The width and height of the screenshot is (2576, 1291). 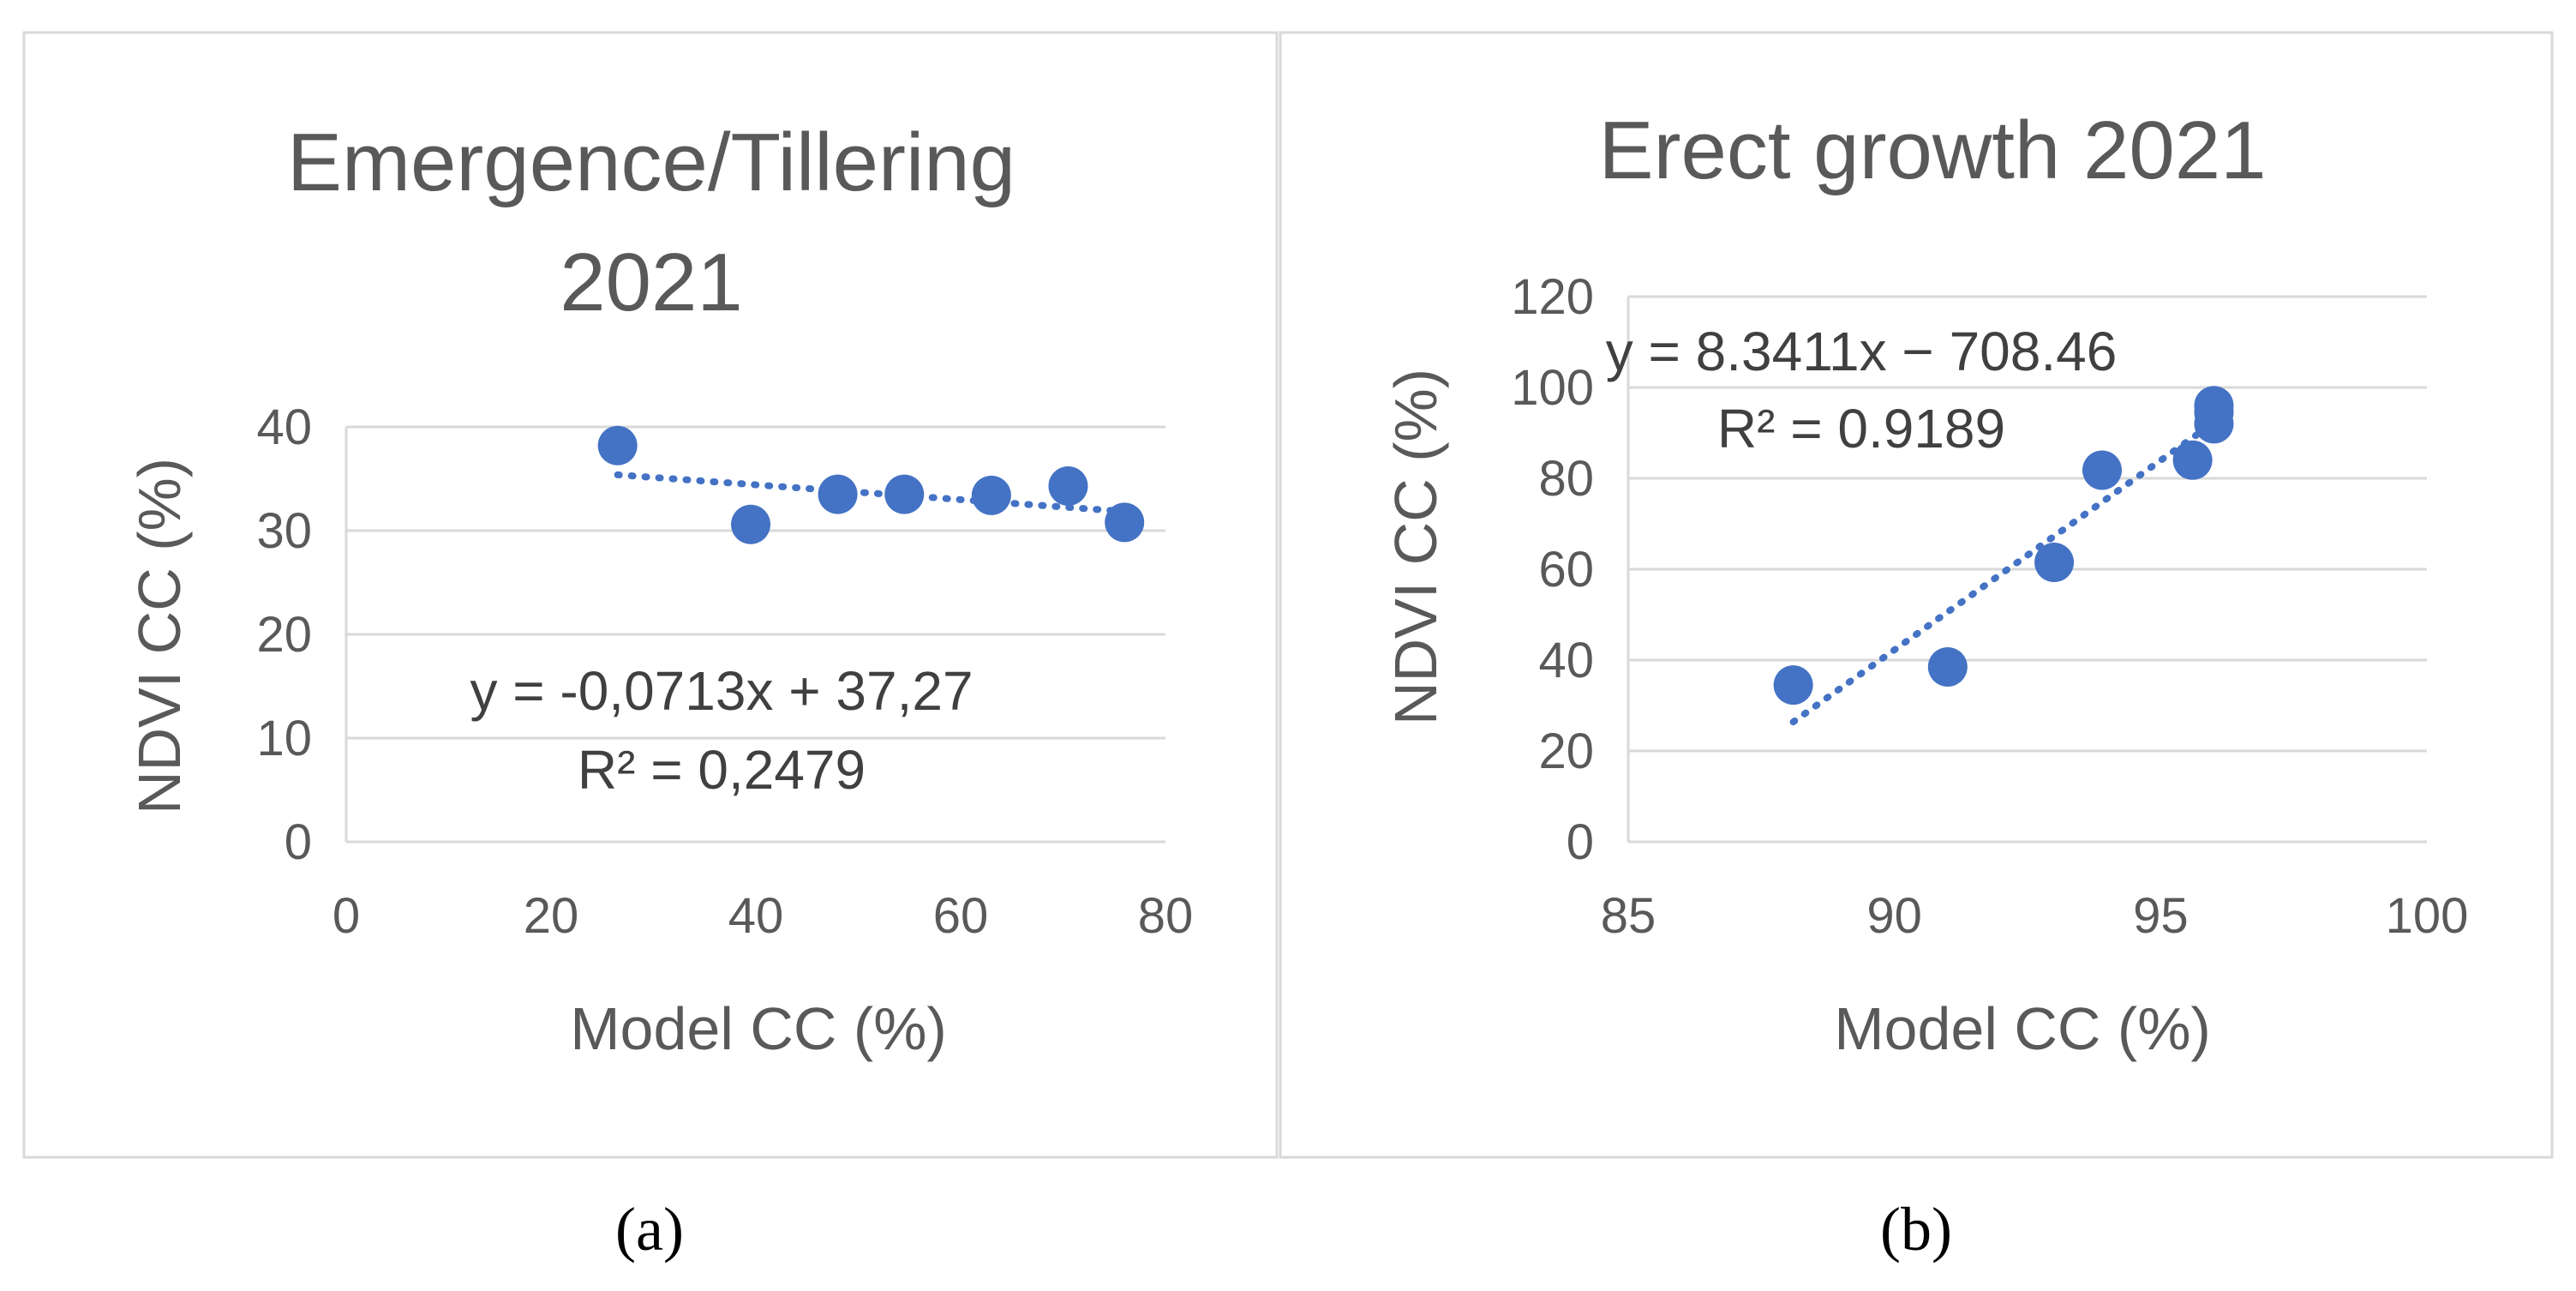 I want to click on trendline-r-squared-b: R² = 0.9189, so click(x=1861, y=428).